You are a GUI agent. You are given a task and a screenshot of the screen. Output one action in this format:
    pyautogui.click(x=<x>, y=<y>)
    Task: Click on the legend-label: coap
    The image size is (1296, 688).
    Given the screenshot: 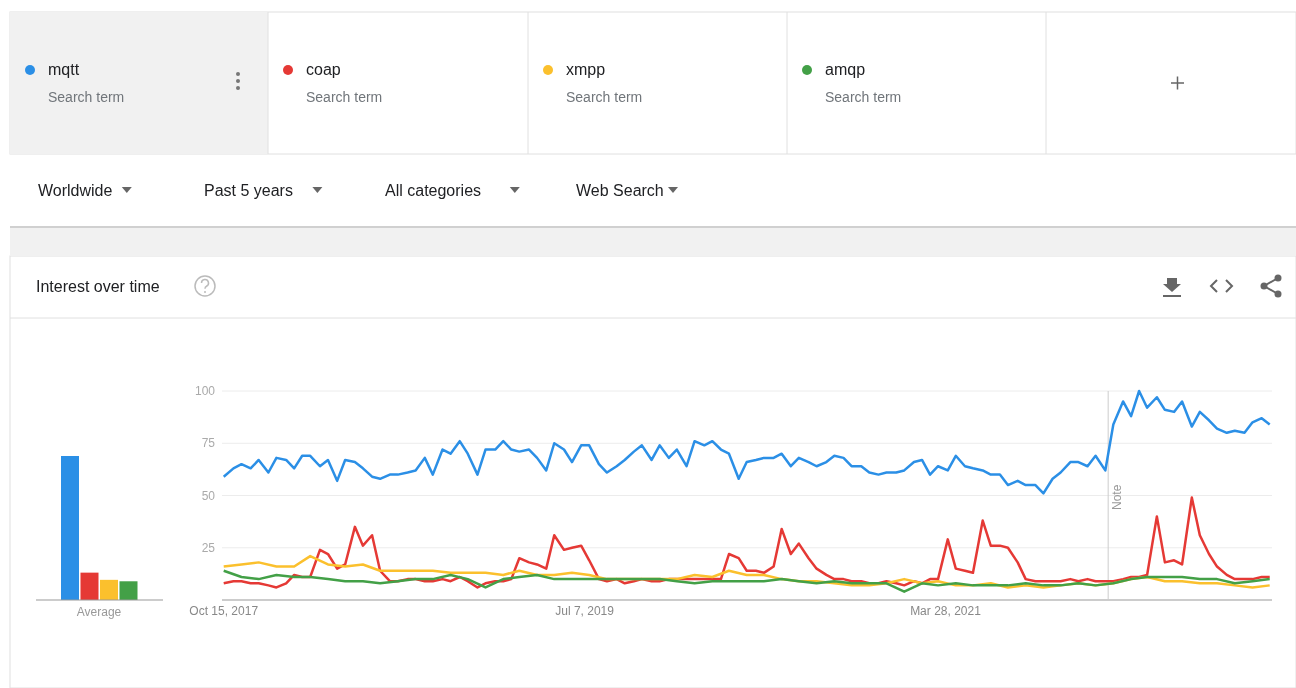 What is the action you would take?
    pyautogui.click(x=323, y=69)
    